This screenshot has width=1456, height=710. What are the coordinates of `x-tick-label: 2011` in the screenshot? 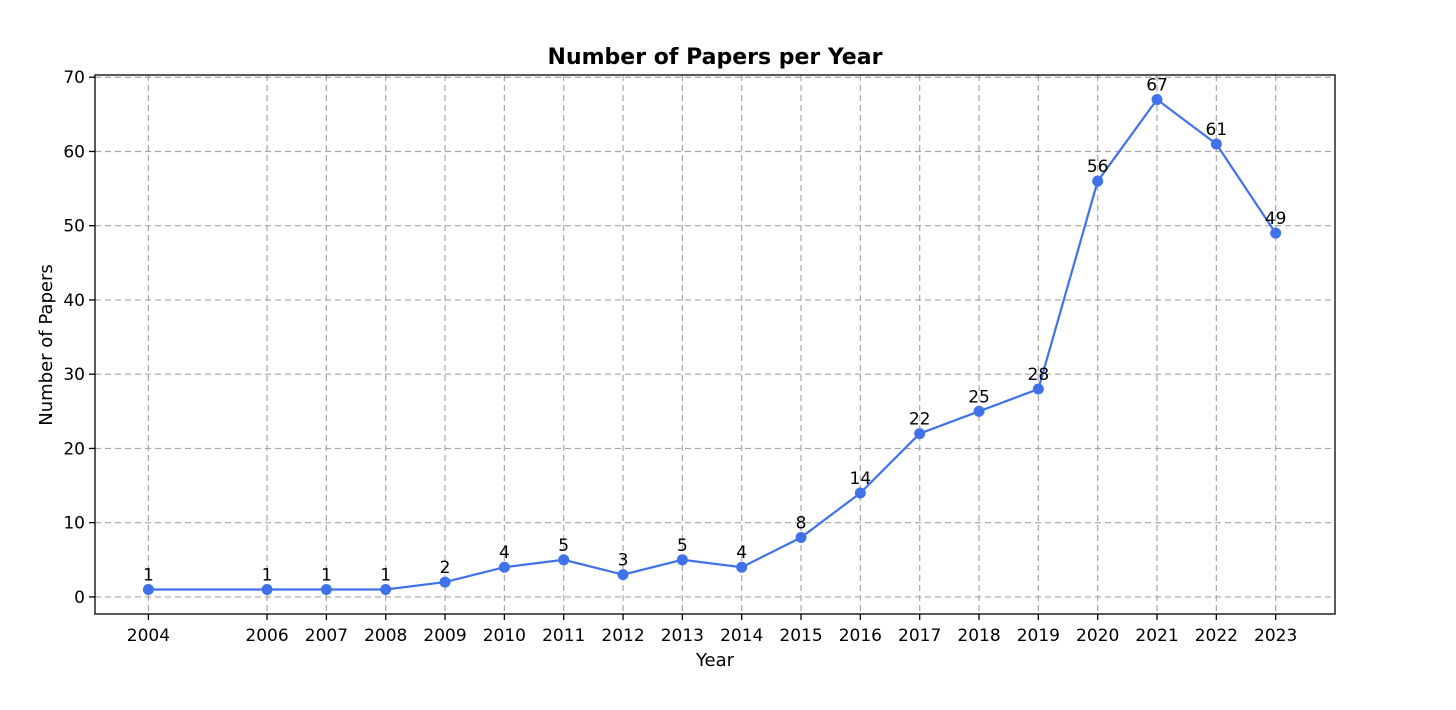 It's located at (563, 636).